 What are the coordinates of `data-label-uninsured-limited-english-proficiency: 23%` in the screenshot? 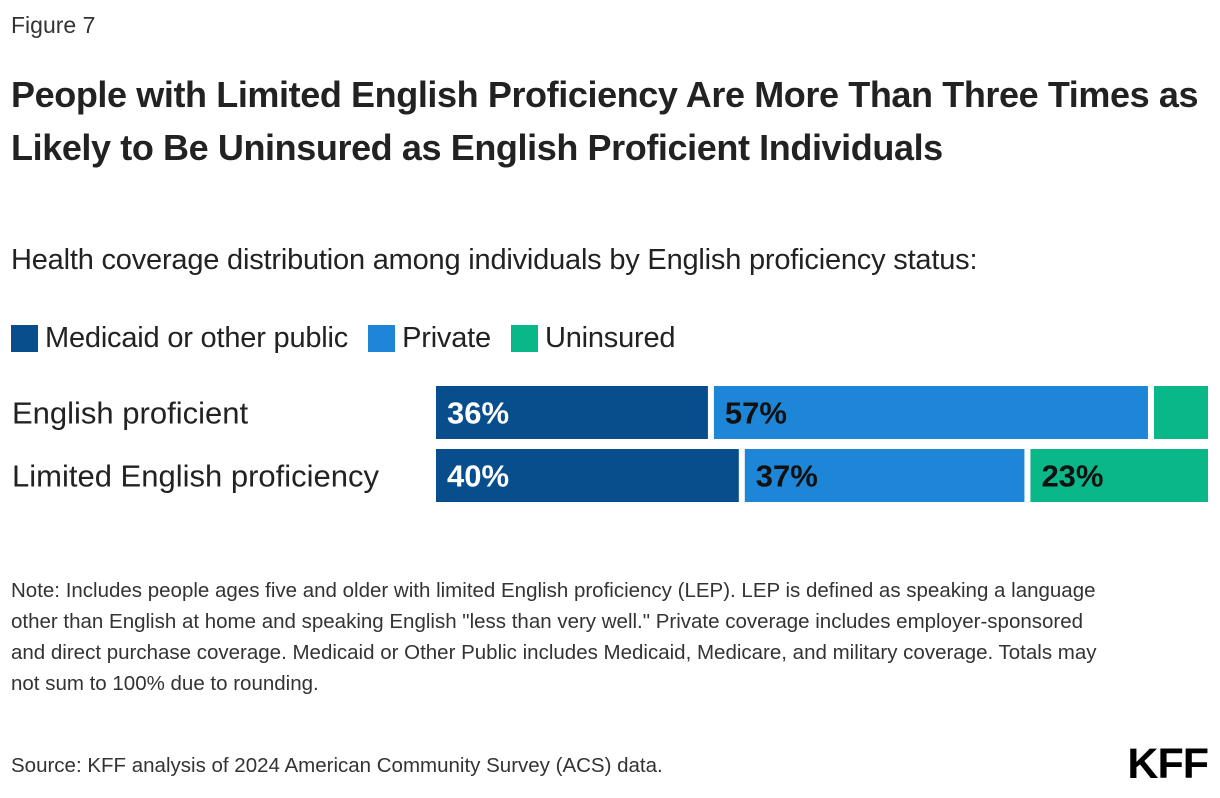 It's located at (1072, 476).